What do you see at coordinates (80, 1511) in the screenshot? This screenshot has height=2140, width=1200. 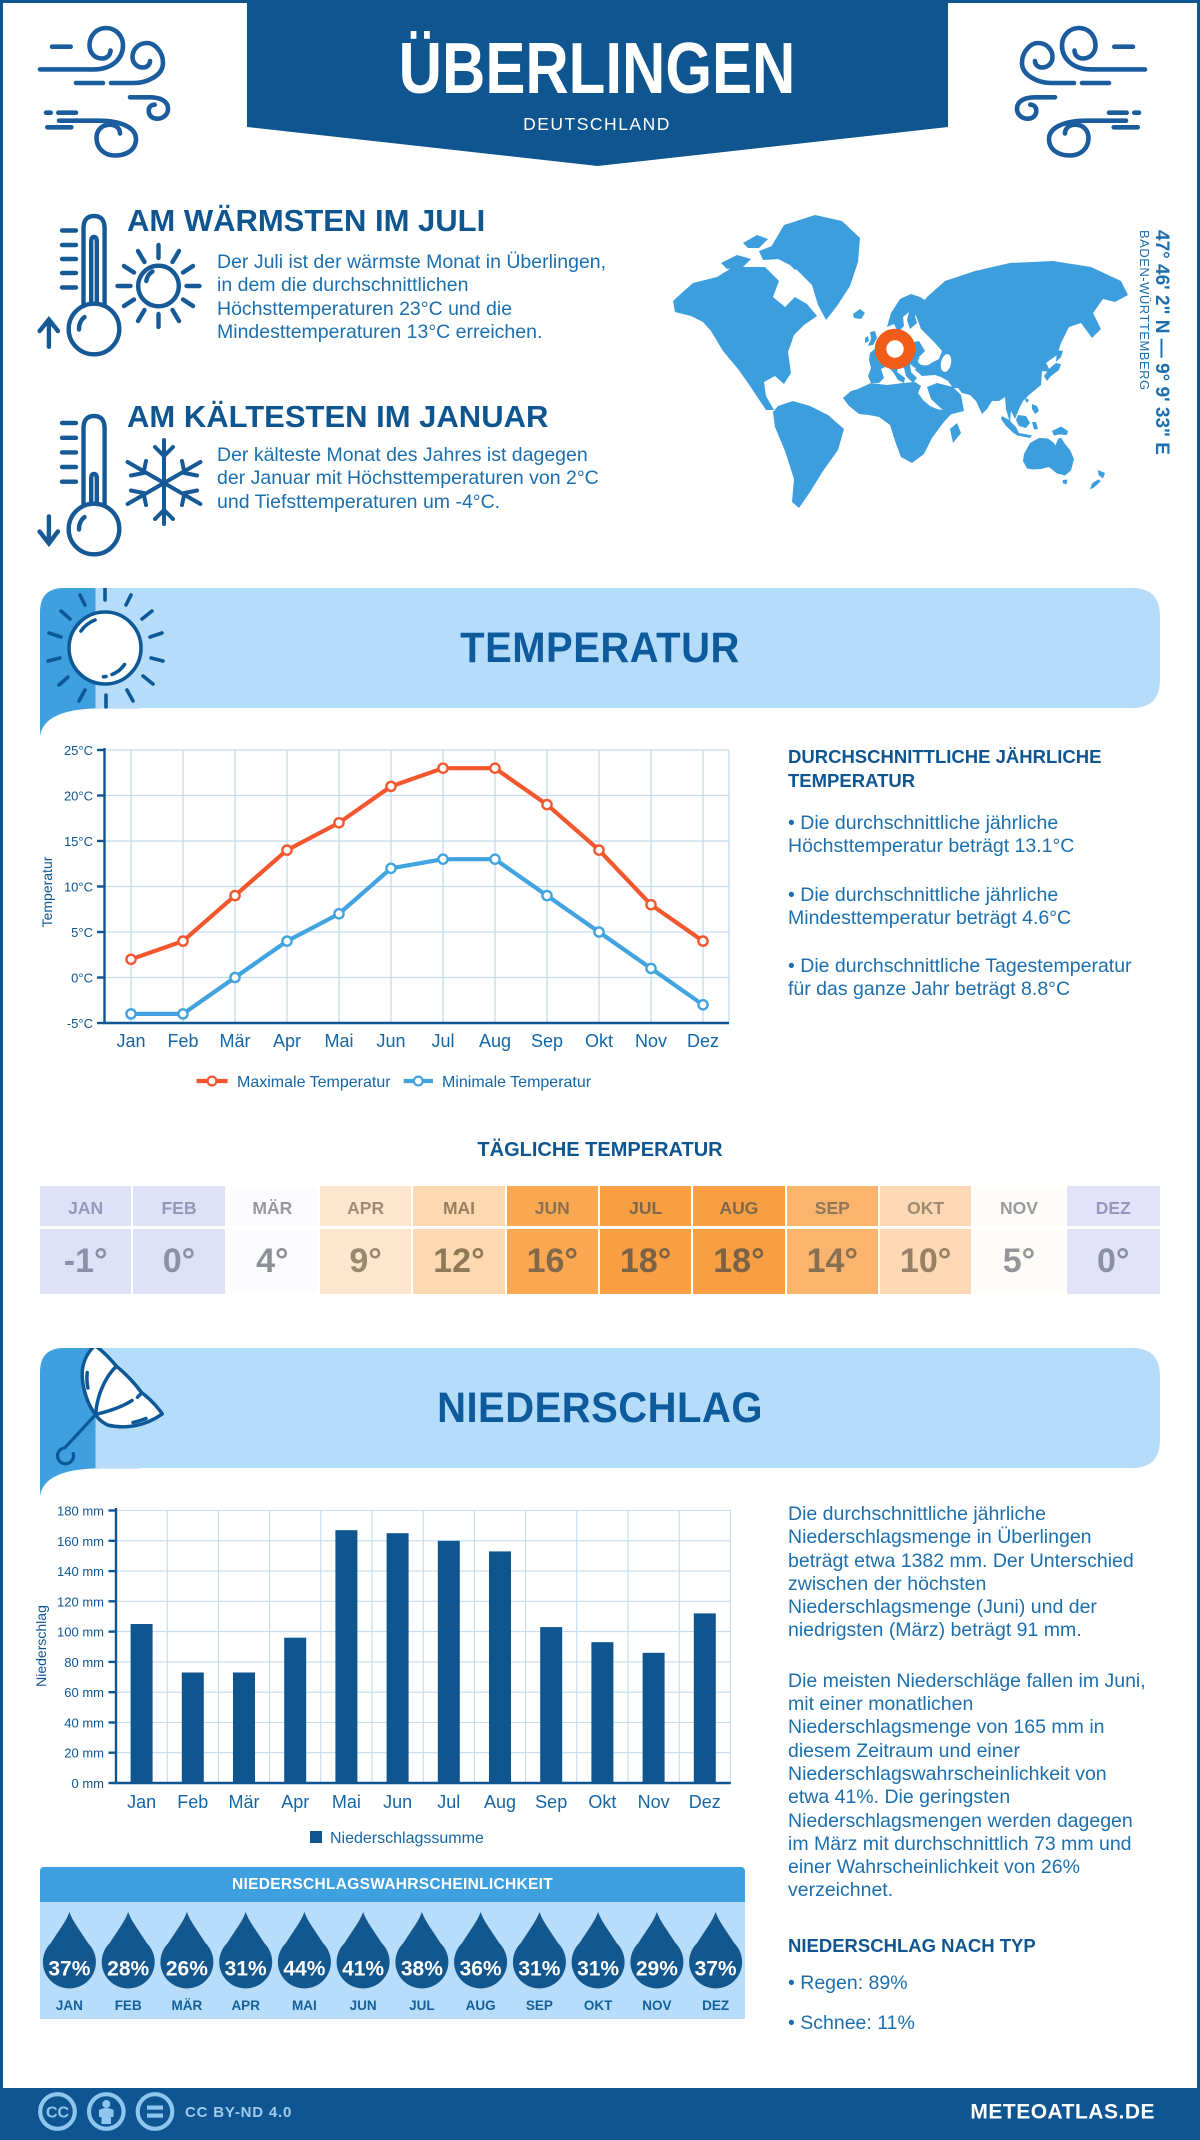 I see `svg-text: 180 mm` at bounding box center [80, 1511].